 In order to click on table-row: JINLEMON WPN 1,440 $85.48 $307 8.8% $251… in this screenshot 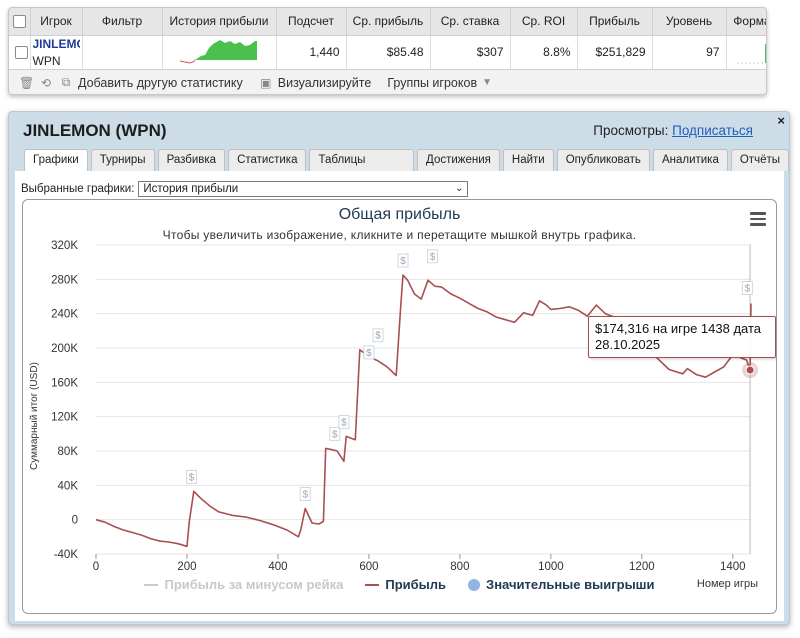, I will do `click(387, 52)`.